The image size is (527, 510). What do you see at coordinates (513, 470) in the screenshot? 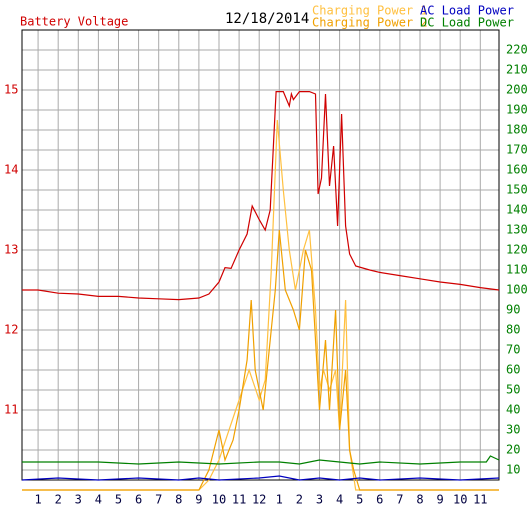
I see `y2-tick-label: 10` at bounding box center [513, 470].